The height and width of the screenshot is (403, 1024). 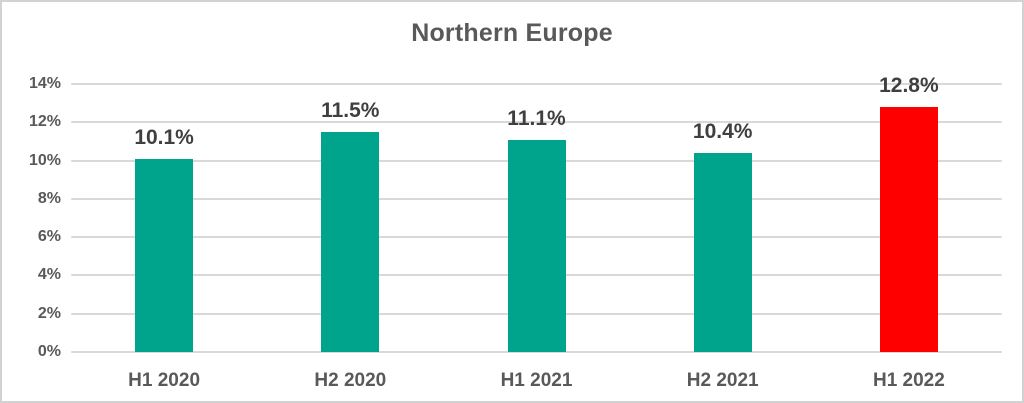 What do you see at coordinates (350, 110) in the screenshot?
I see `bar-value-label: 11.5%` at bounding box center [350, 110].